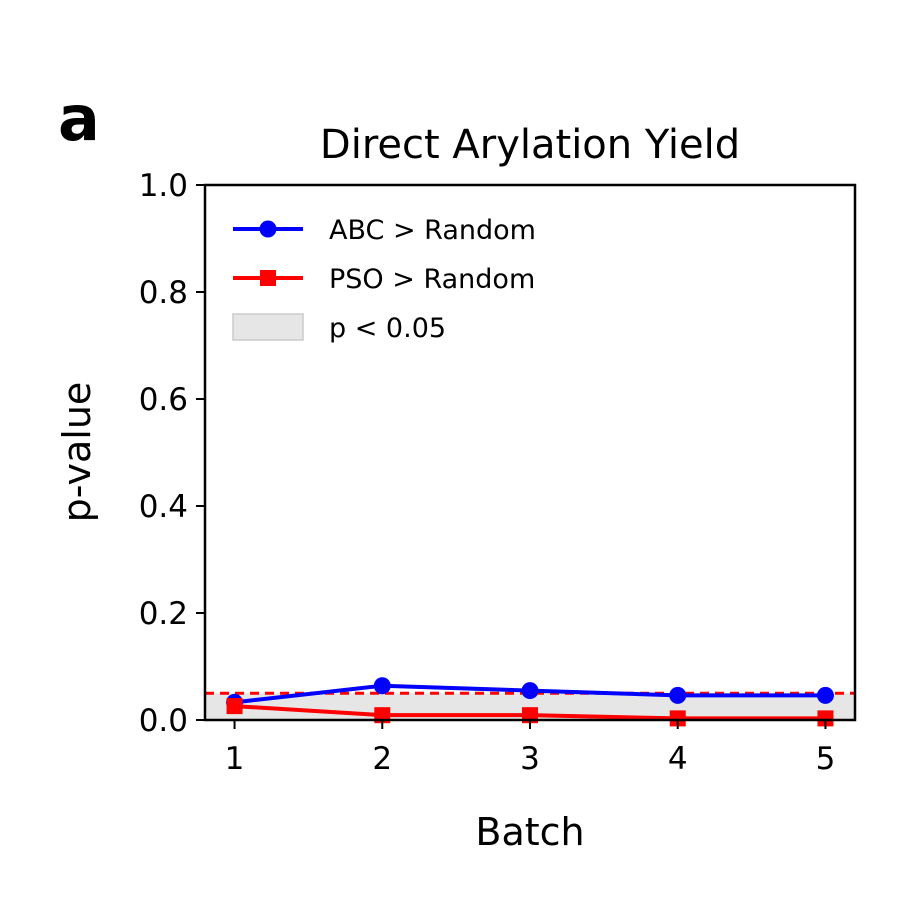 The image size is (900, 900). What do you see at coordinates (382, 759) in the screenshot?
I see `x-tick-label-1: 2` at bounding box center [382, 759].